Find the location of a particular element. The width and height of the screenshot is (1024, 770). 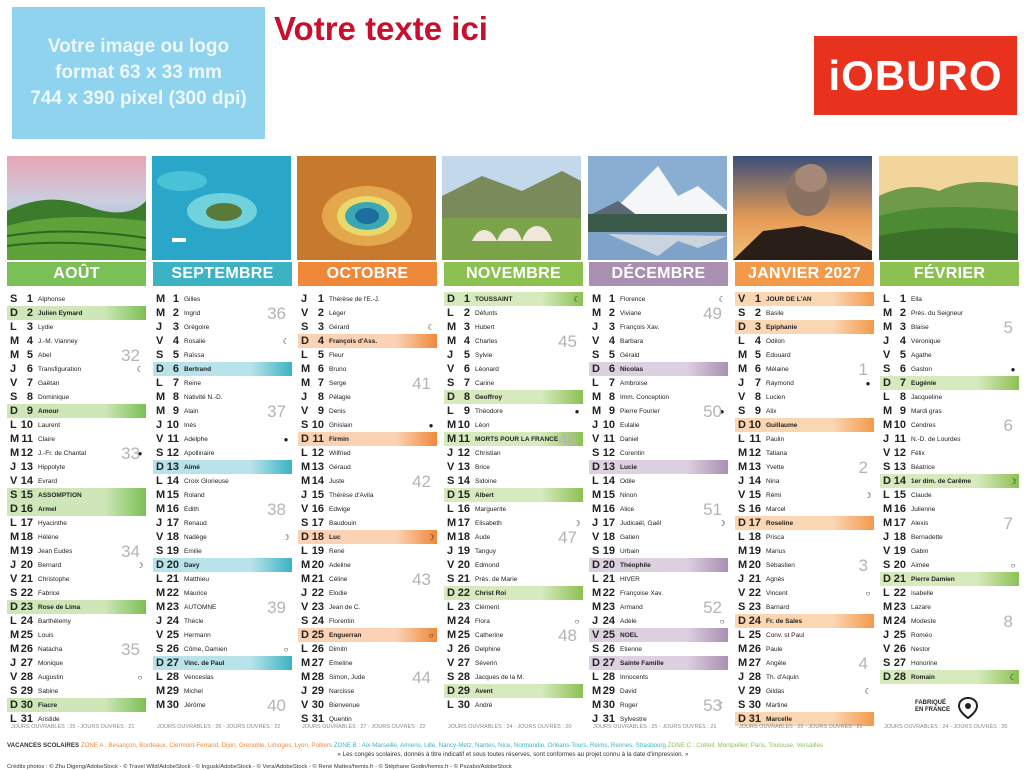

day-row: M 23 Armand is located at coordinates (658, 607).